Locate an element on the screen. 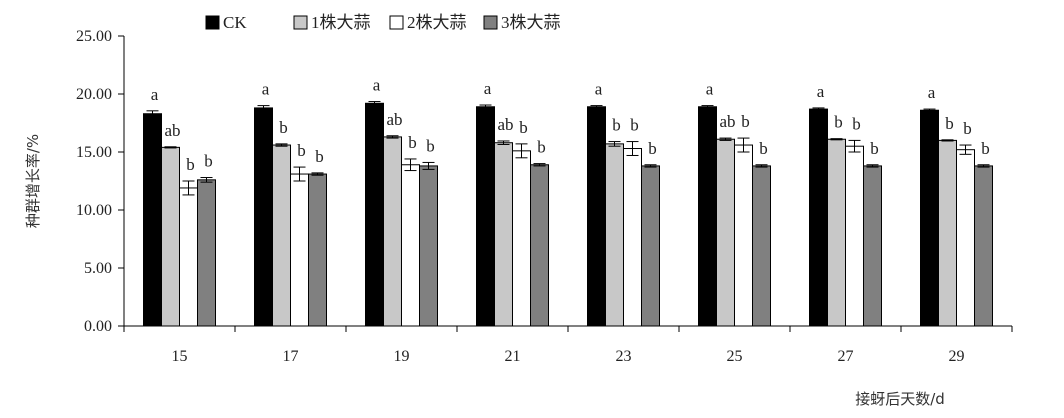  legend-label: 3株大蒜 is located at coordinates (531, 22).